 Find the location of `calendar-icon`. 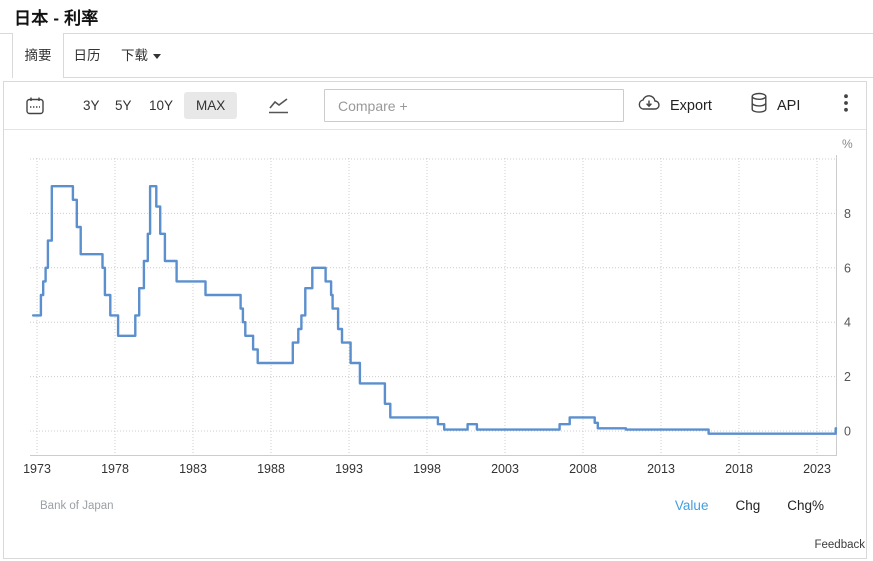

calendar-icon is located at coordinates (35, 106).